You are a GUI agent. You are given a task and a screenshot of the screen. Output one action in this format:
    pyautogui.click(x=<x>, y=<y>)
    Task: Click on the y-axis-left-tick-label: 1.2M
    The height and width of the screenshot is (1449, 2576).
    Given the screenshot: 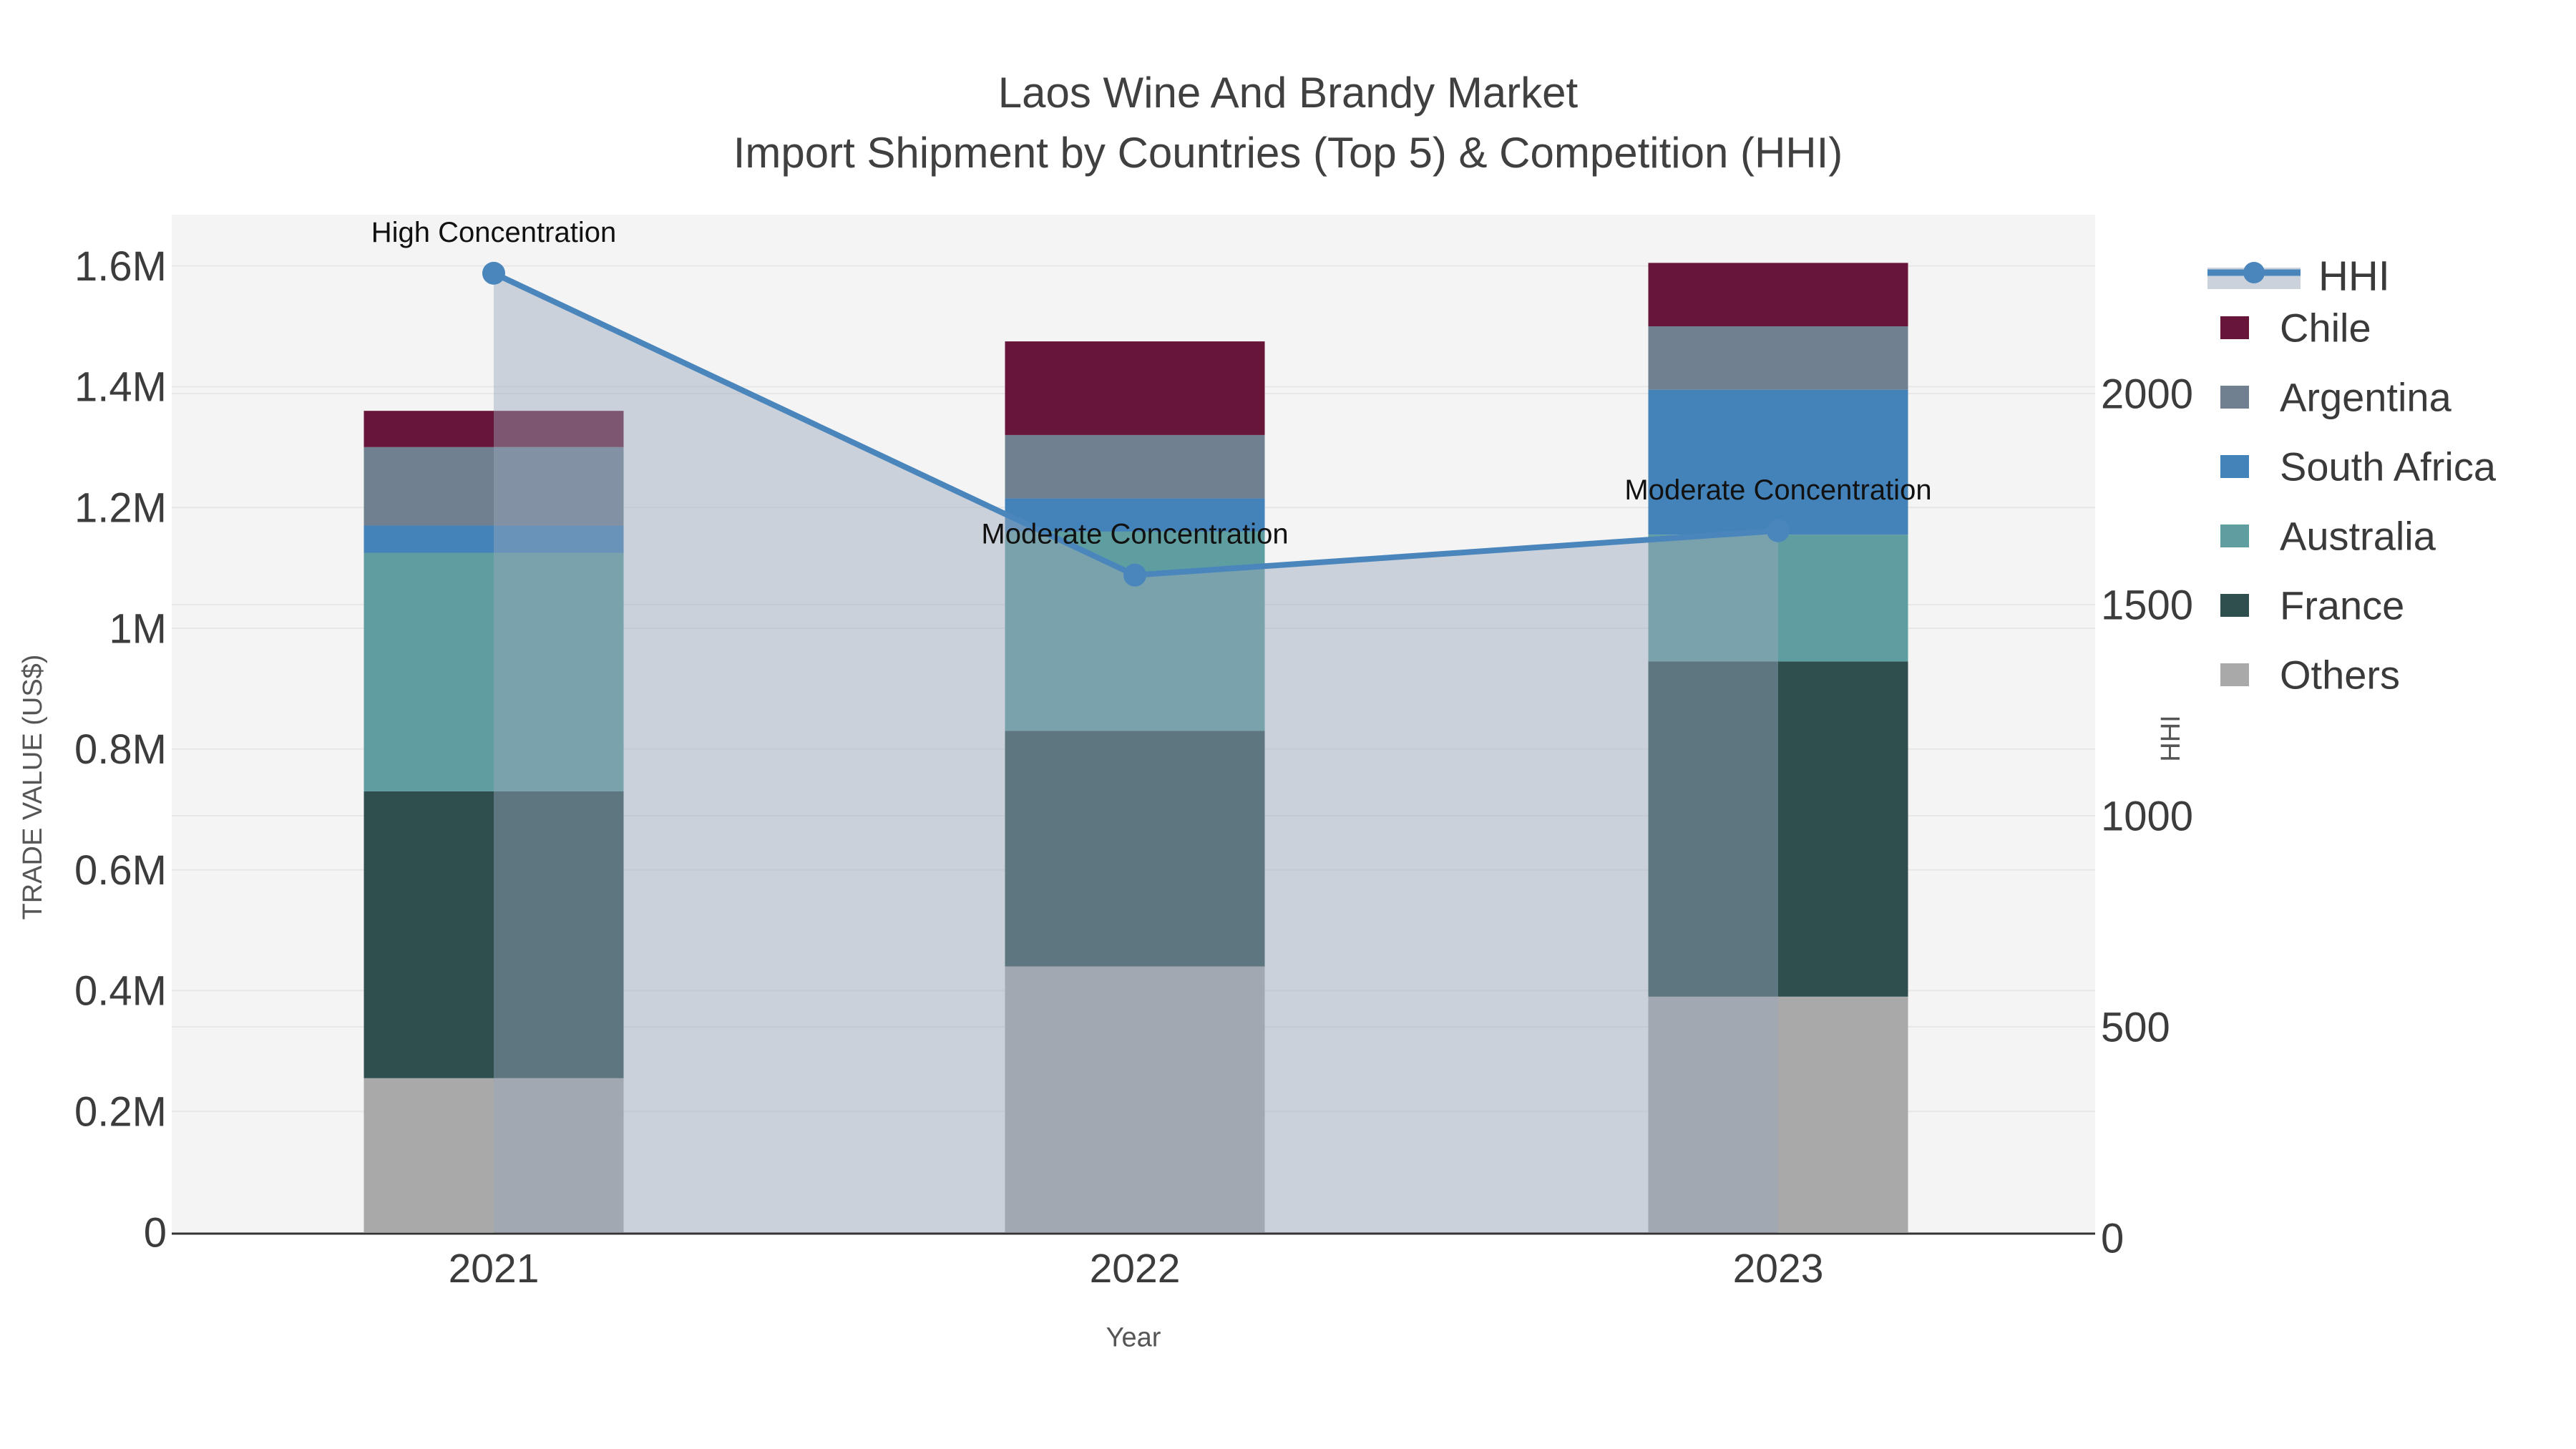 What is the action you would take?
    pyautogui.click(x=120, y=508)
    